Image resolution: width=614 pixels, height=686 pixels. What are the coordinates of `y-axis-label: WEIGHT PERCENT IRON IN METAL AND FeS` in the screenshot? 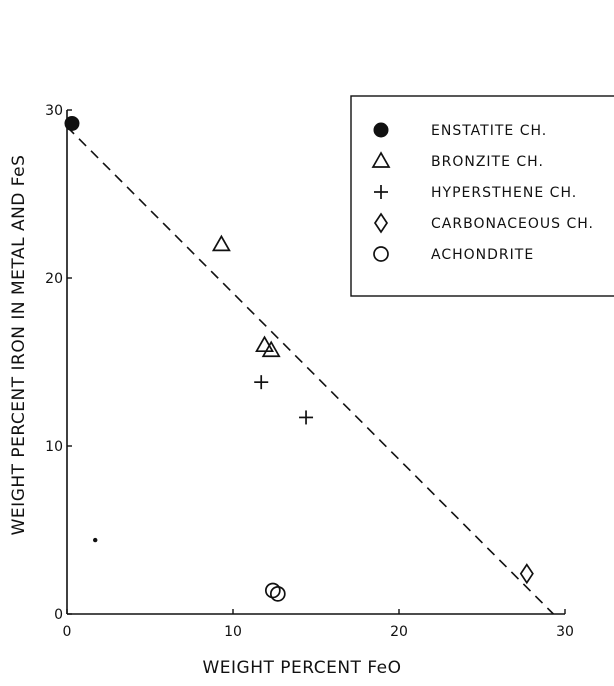 It's located at (19, 345).